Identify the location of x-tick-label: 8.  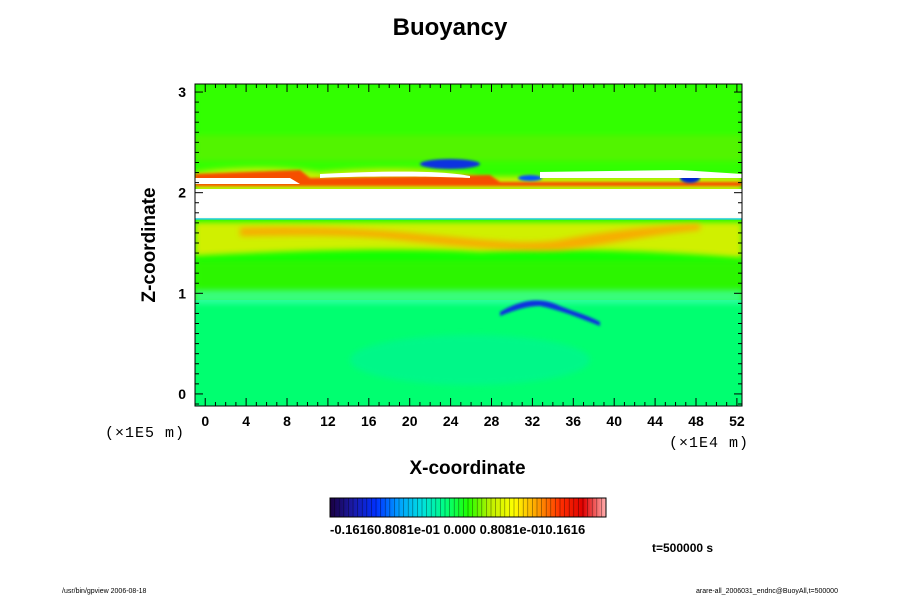
(287, 421).